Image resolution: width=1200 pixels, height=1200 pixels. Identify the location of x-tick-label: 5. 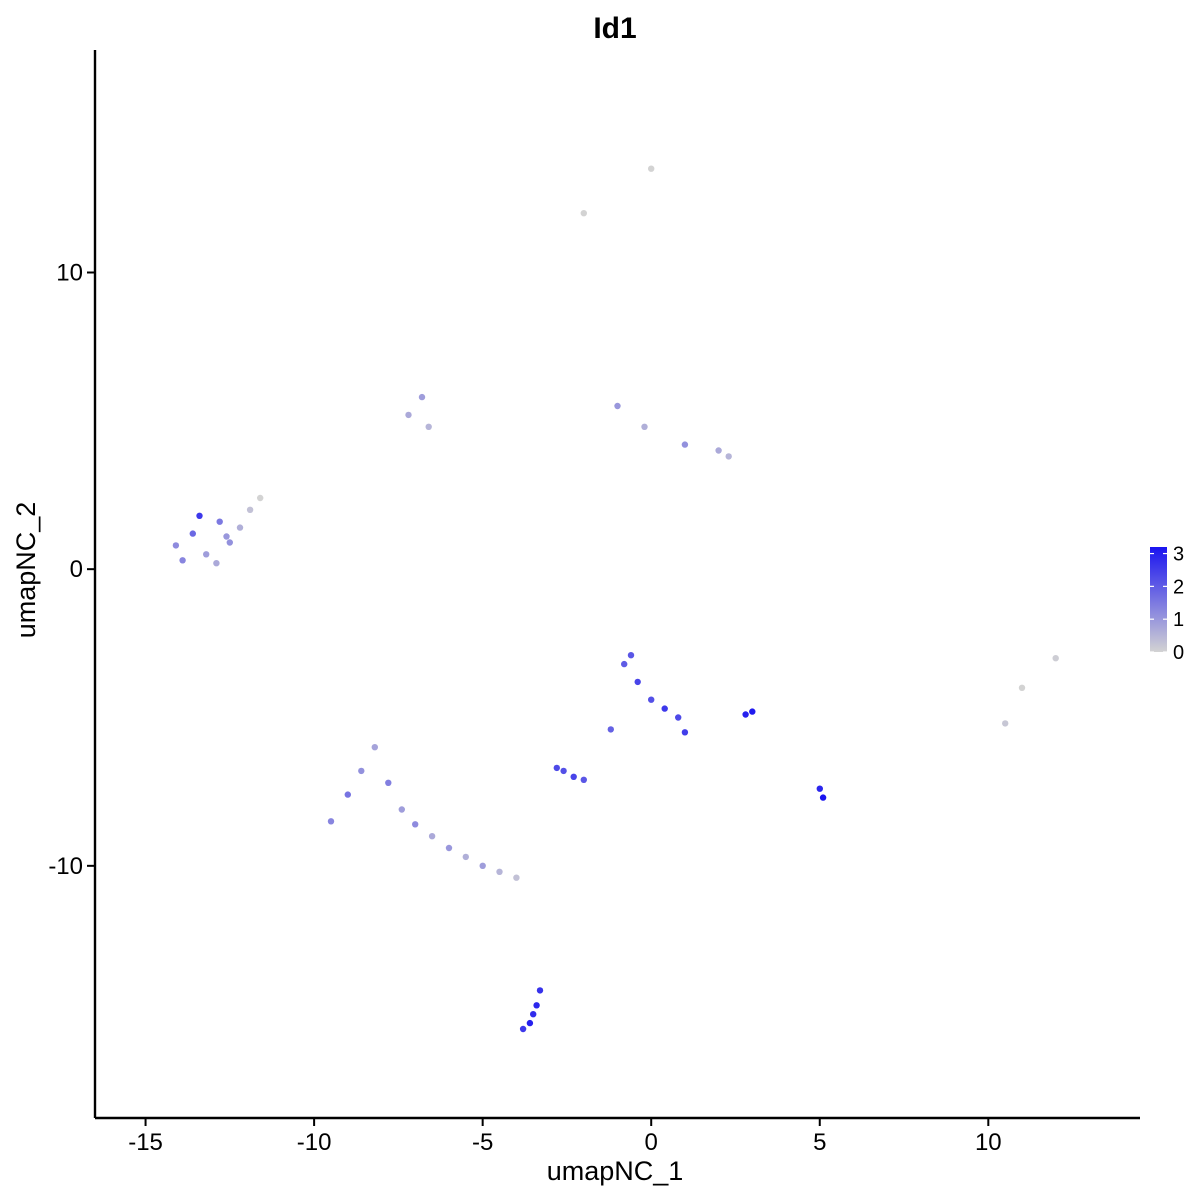
(819, 1142).